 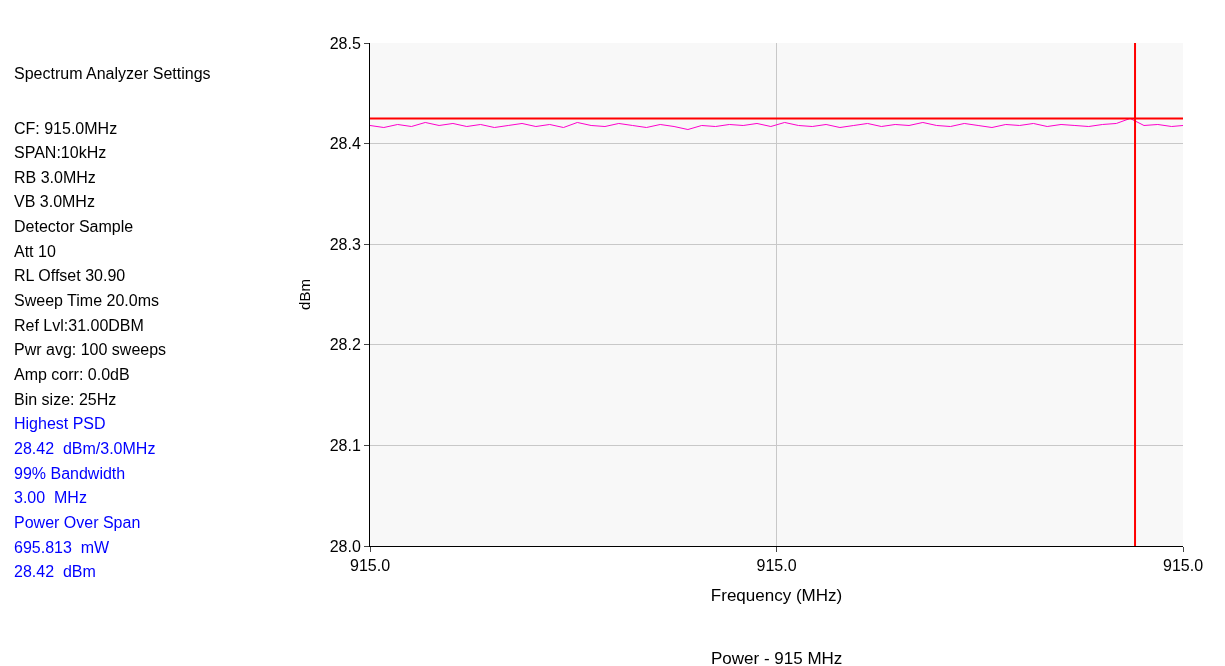 What do you see at coordinates (85, 448) in the screenshot?
I see `text: 28.42 dBm/3.0MHz` at bounding box center [85, 448].